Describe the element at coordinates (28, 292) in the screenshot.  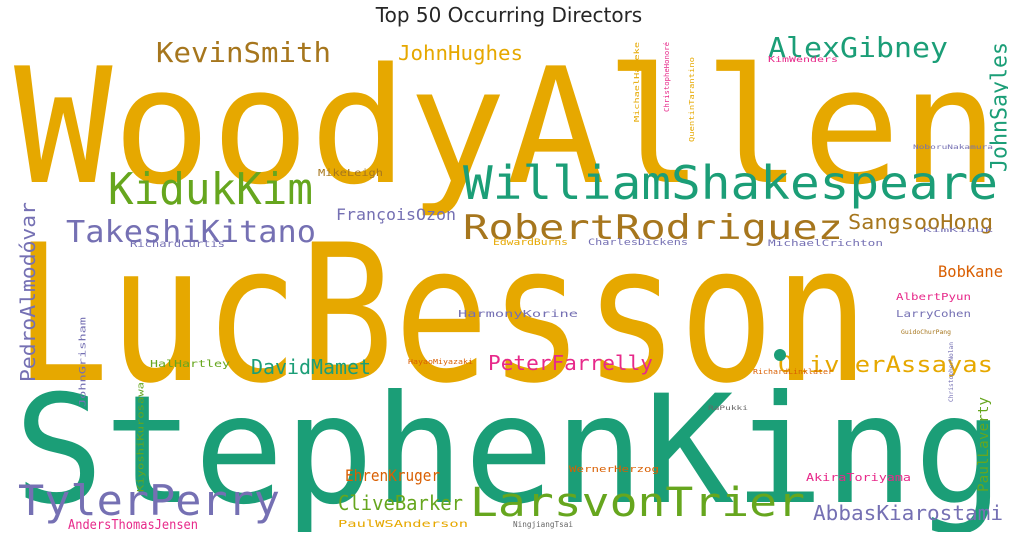
I see `cloud-word: PedroAlmodóvar` at that location.